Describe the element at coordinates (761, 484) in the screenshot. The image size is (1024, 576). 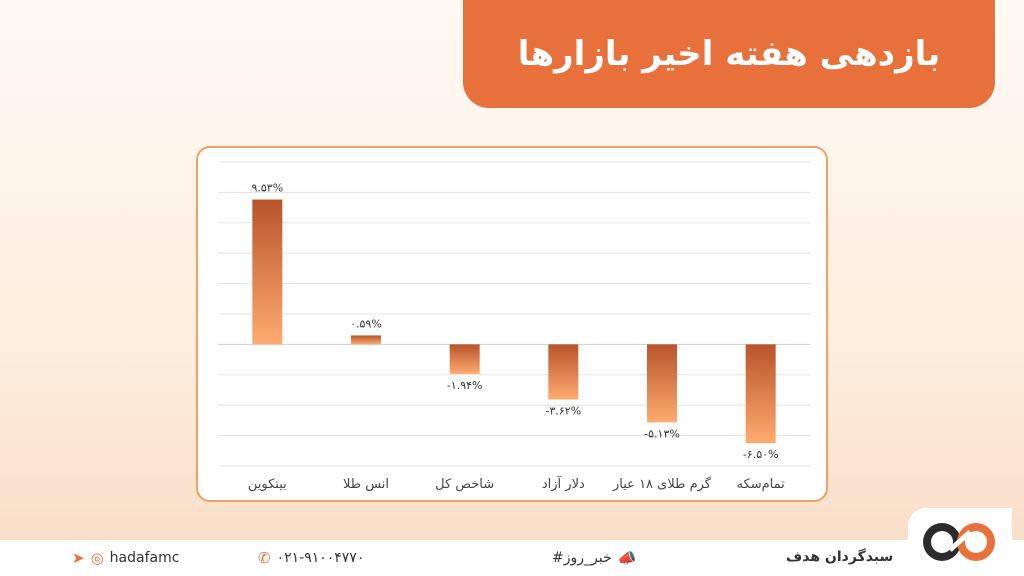
I see `category-label: تمام‌سکه` at that location.